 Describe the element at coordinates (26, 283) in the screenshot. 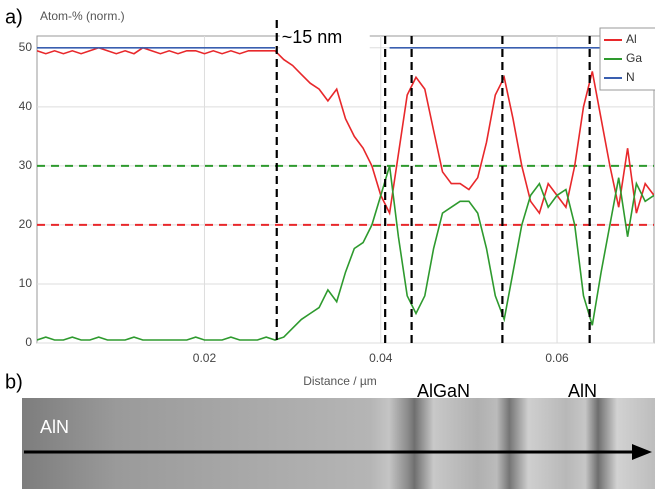

I see `y-tick-label: 10` at that location.